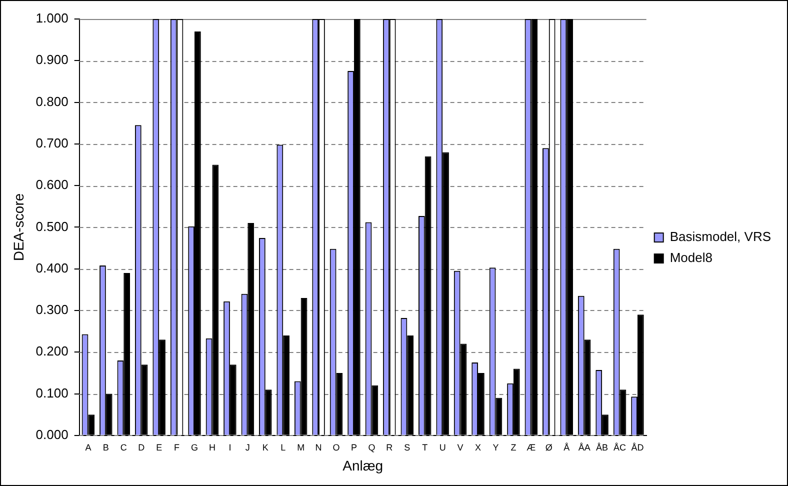 The width and height of the screenshot is (788, 486). What do you see at coordinates (52, 143) in the screenshot?
I see `y-tick-label: 0.700` at bounding box center [52, 143].